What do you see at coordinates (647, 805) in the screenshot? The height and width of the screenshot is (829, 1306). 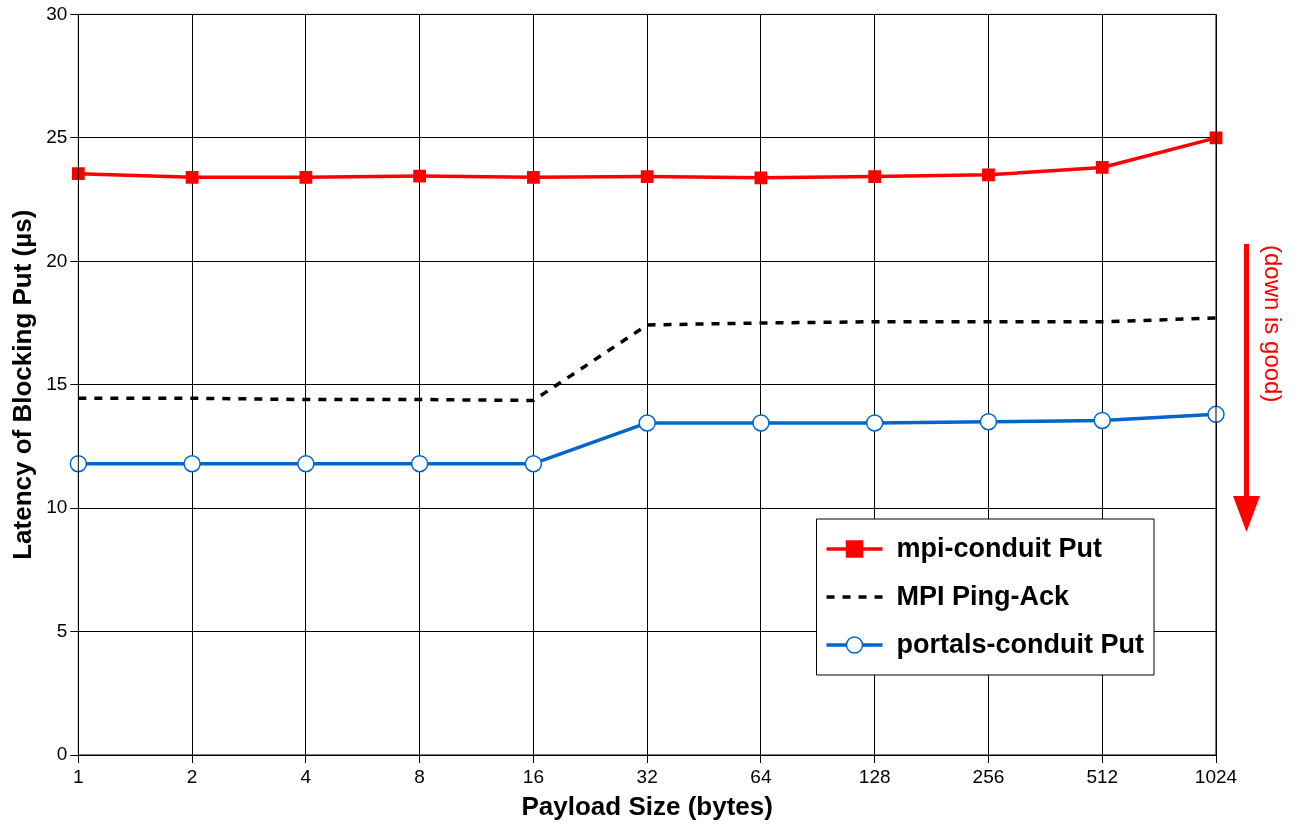 I see `x-axis-title: Payload Size (bytes)` at bounding box center [647, 805].